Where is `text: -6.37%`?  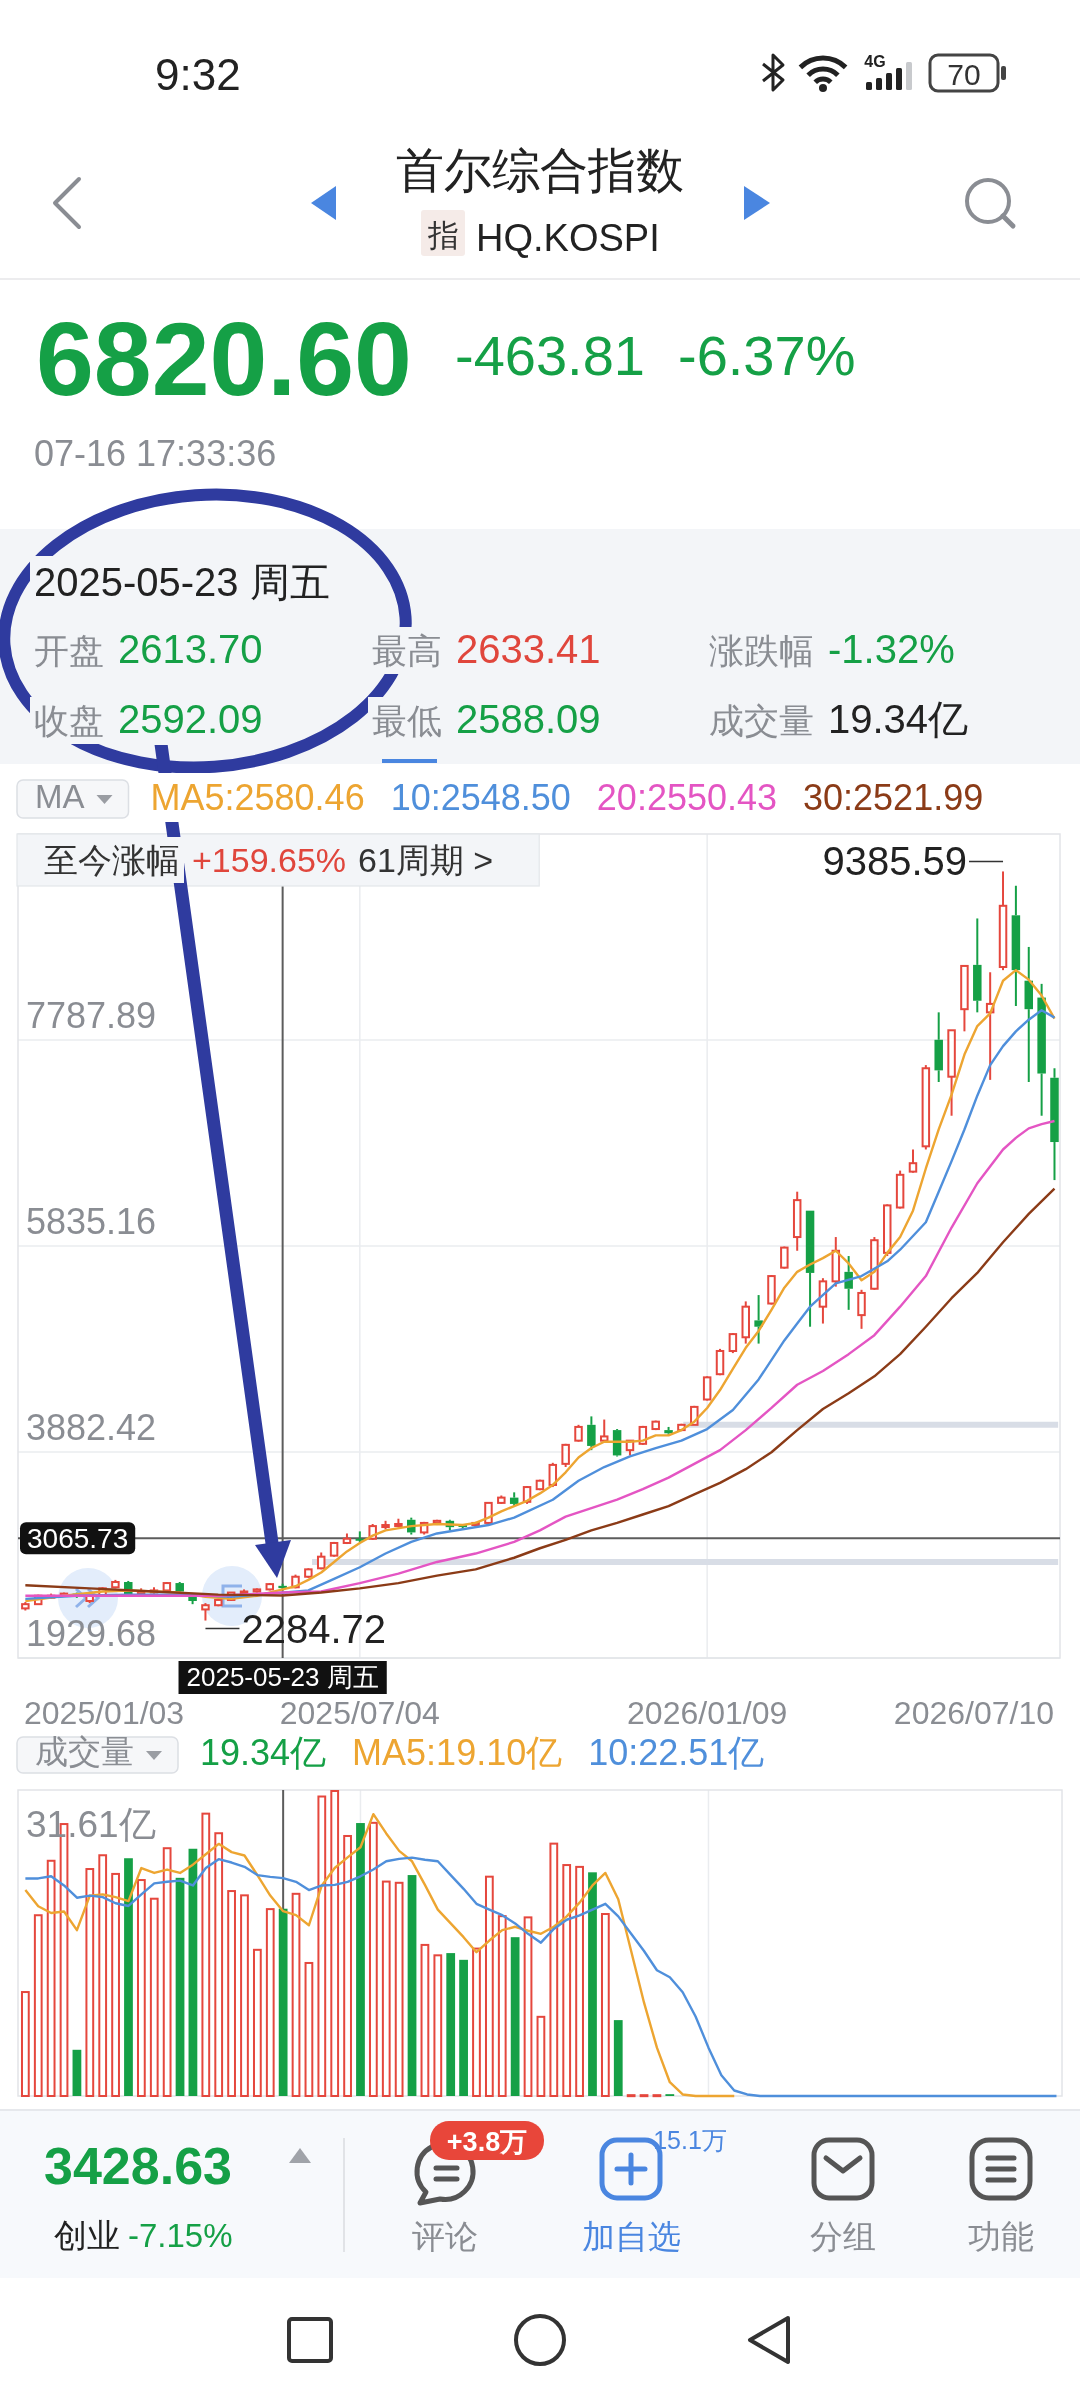
text: -6.37% is located at coordinates (767, 355).